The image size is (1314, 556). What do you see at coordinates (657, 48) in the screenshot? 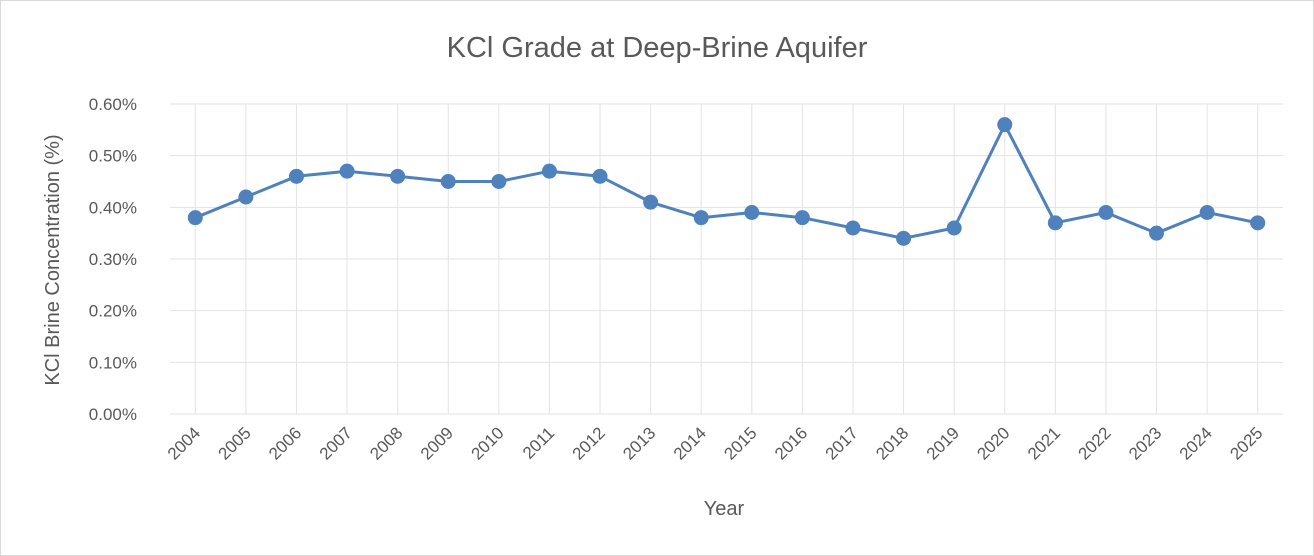
I see `chart-title: KCl Grade at Deep-Brine Aquifer` at bounding box center [657, 48].